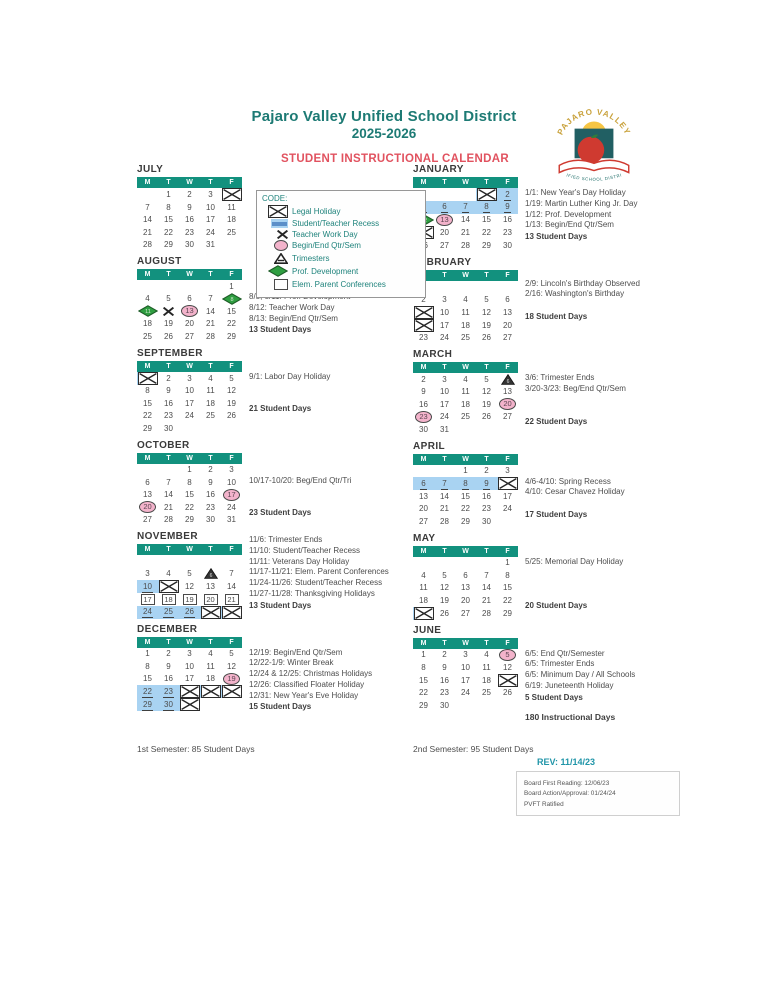  Describe the element at coordinates (507, 471) in the screenshot. I see `calendar-day: 3` at that location.